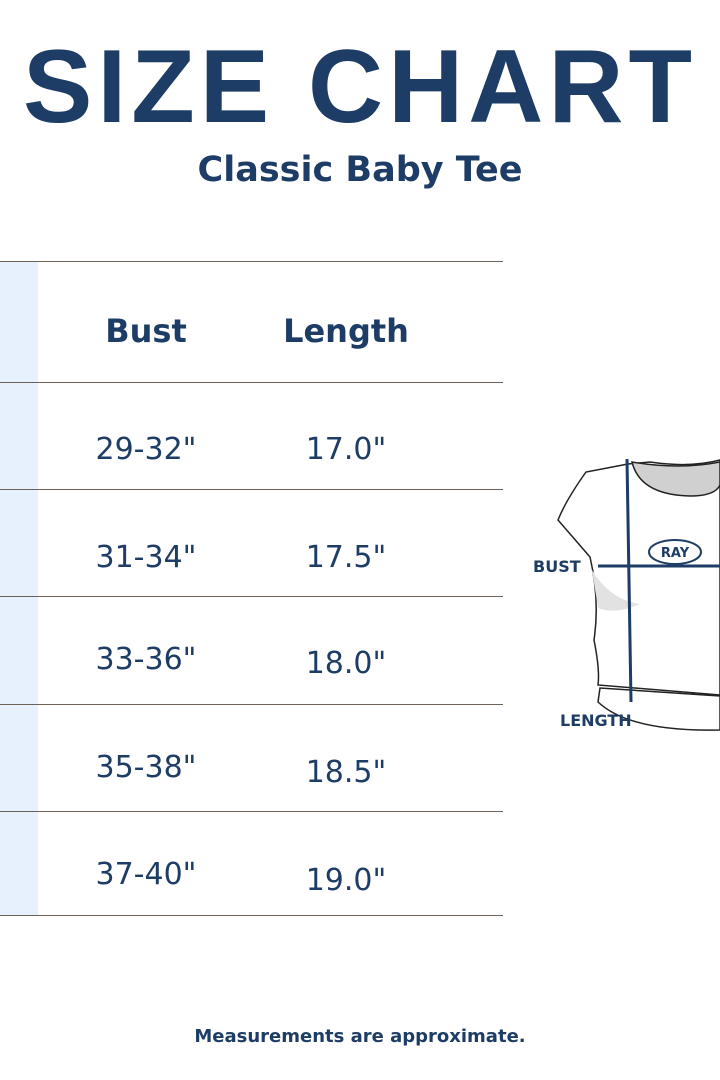  Describe the element at coordinates (19, 588) in the screenshot. I see `size-column-strip` at that location.